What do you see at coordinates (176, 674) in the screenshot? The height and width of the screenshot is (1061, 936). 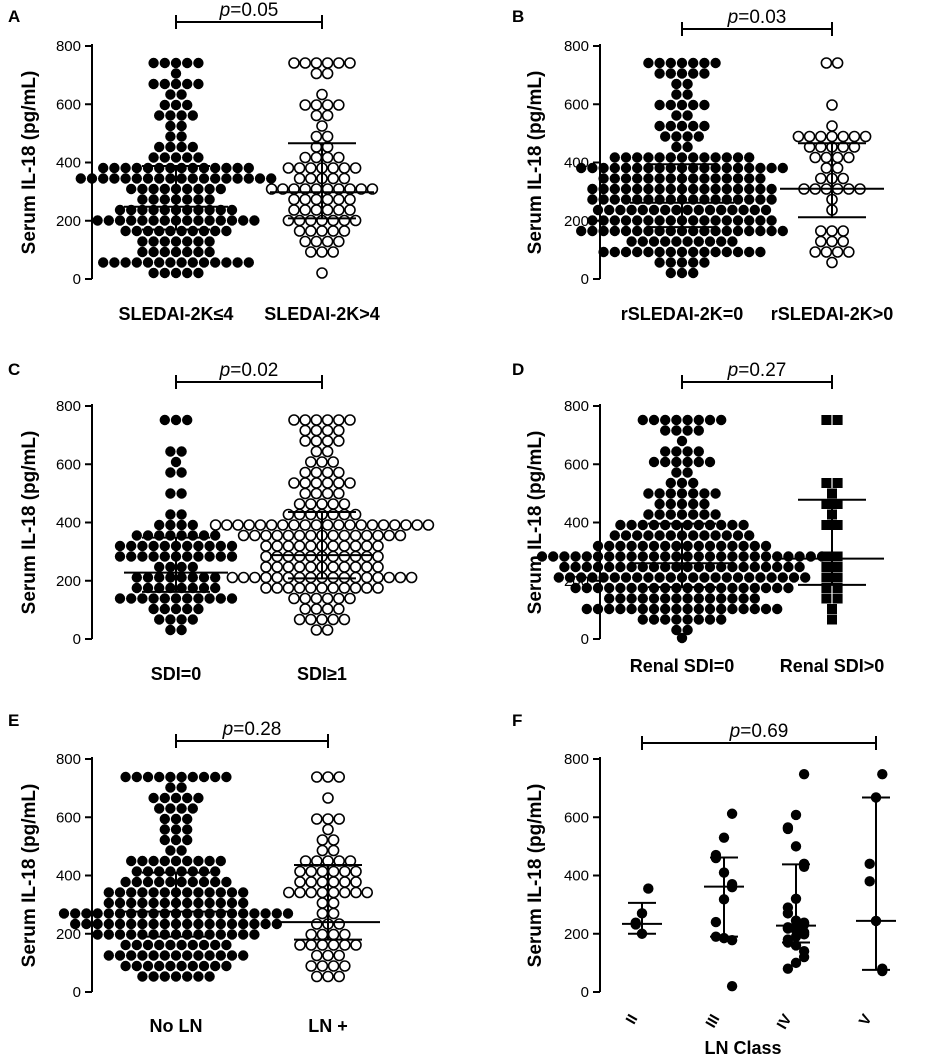 I see `x-tick-label: SDI=0` at bounding box center [176, 674].